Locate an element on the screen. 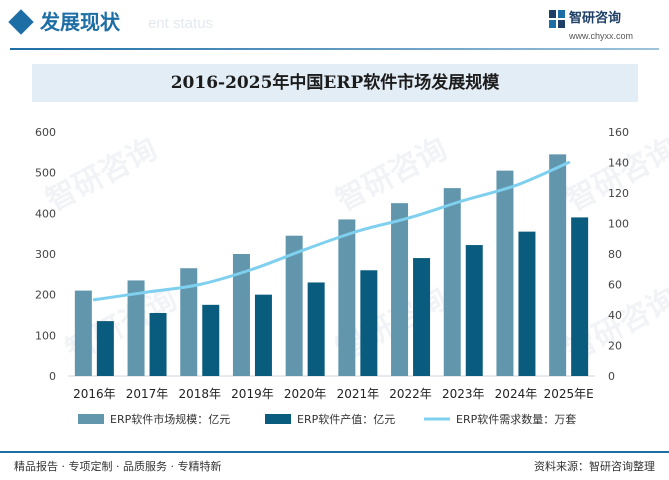  y-right-tick-label: 40 is located at coordinates (615, 315).